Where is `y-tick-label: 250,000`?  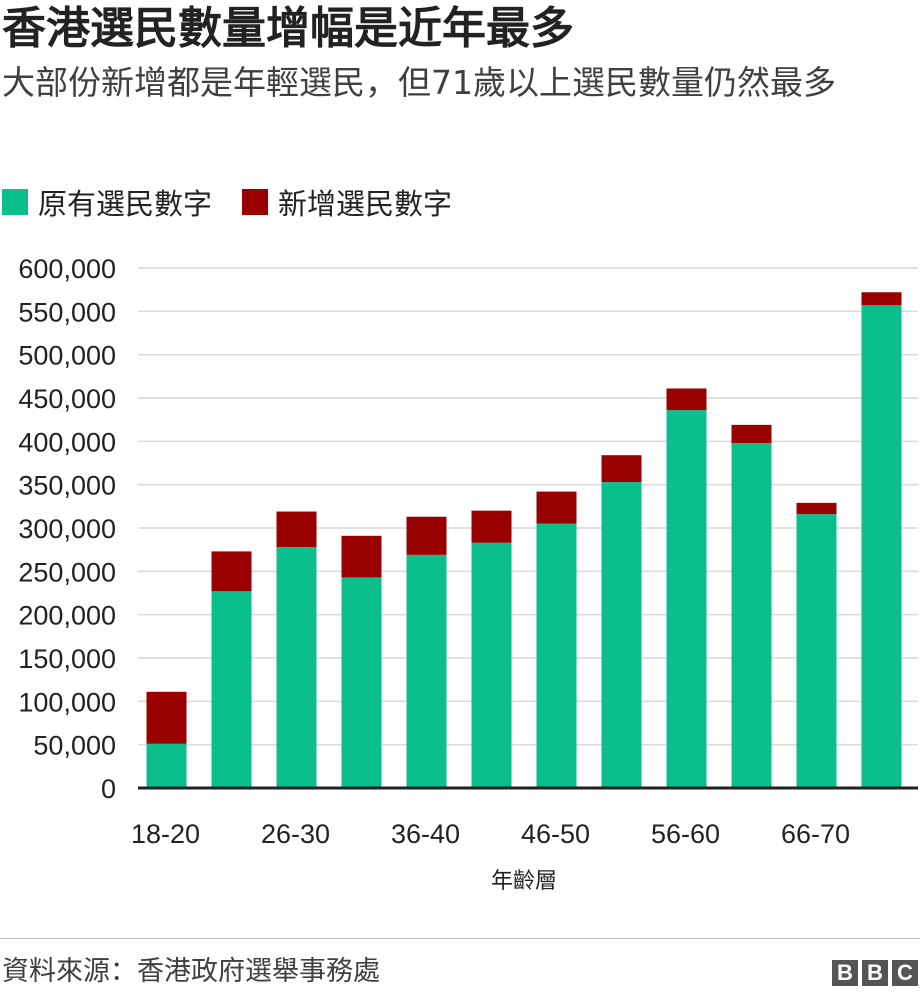
y-tick-label: 250,000 is located at coordinates (67, 572).